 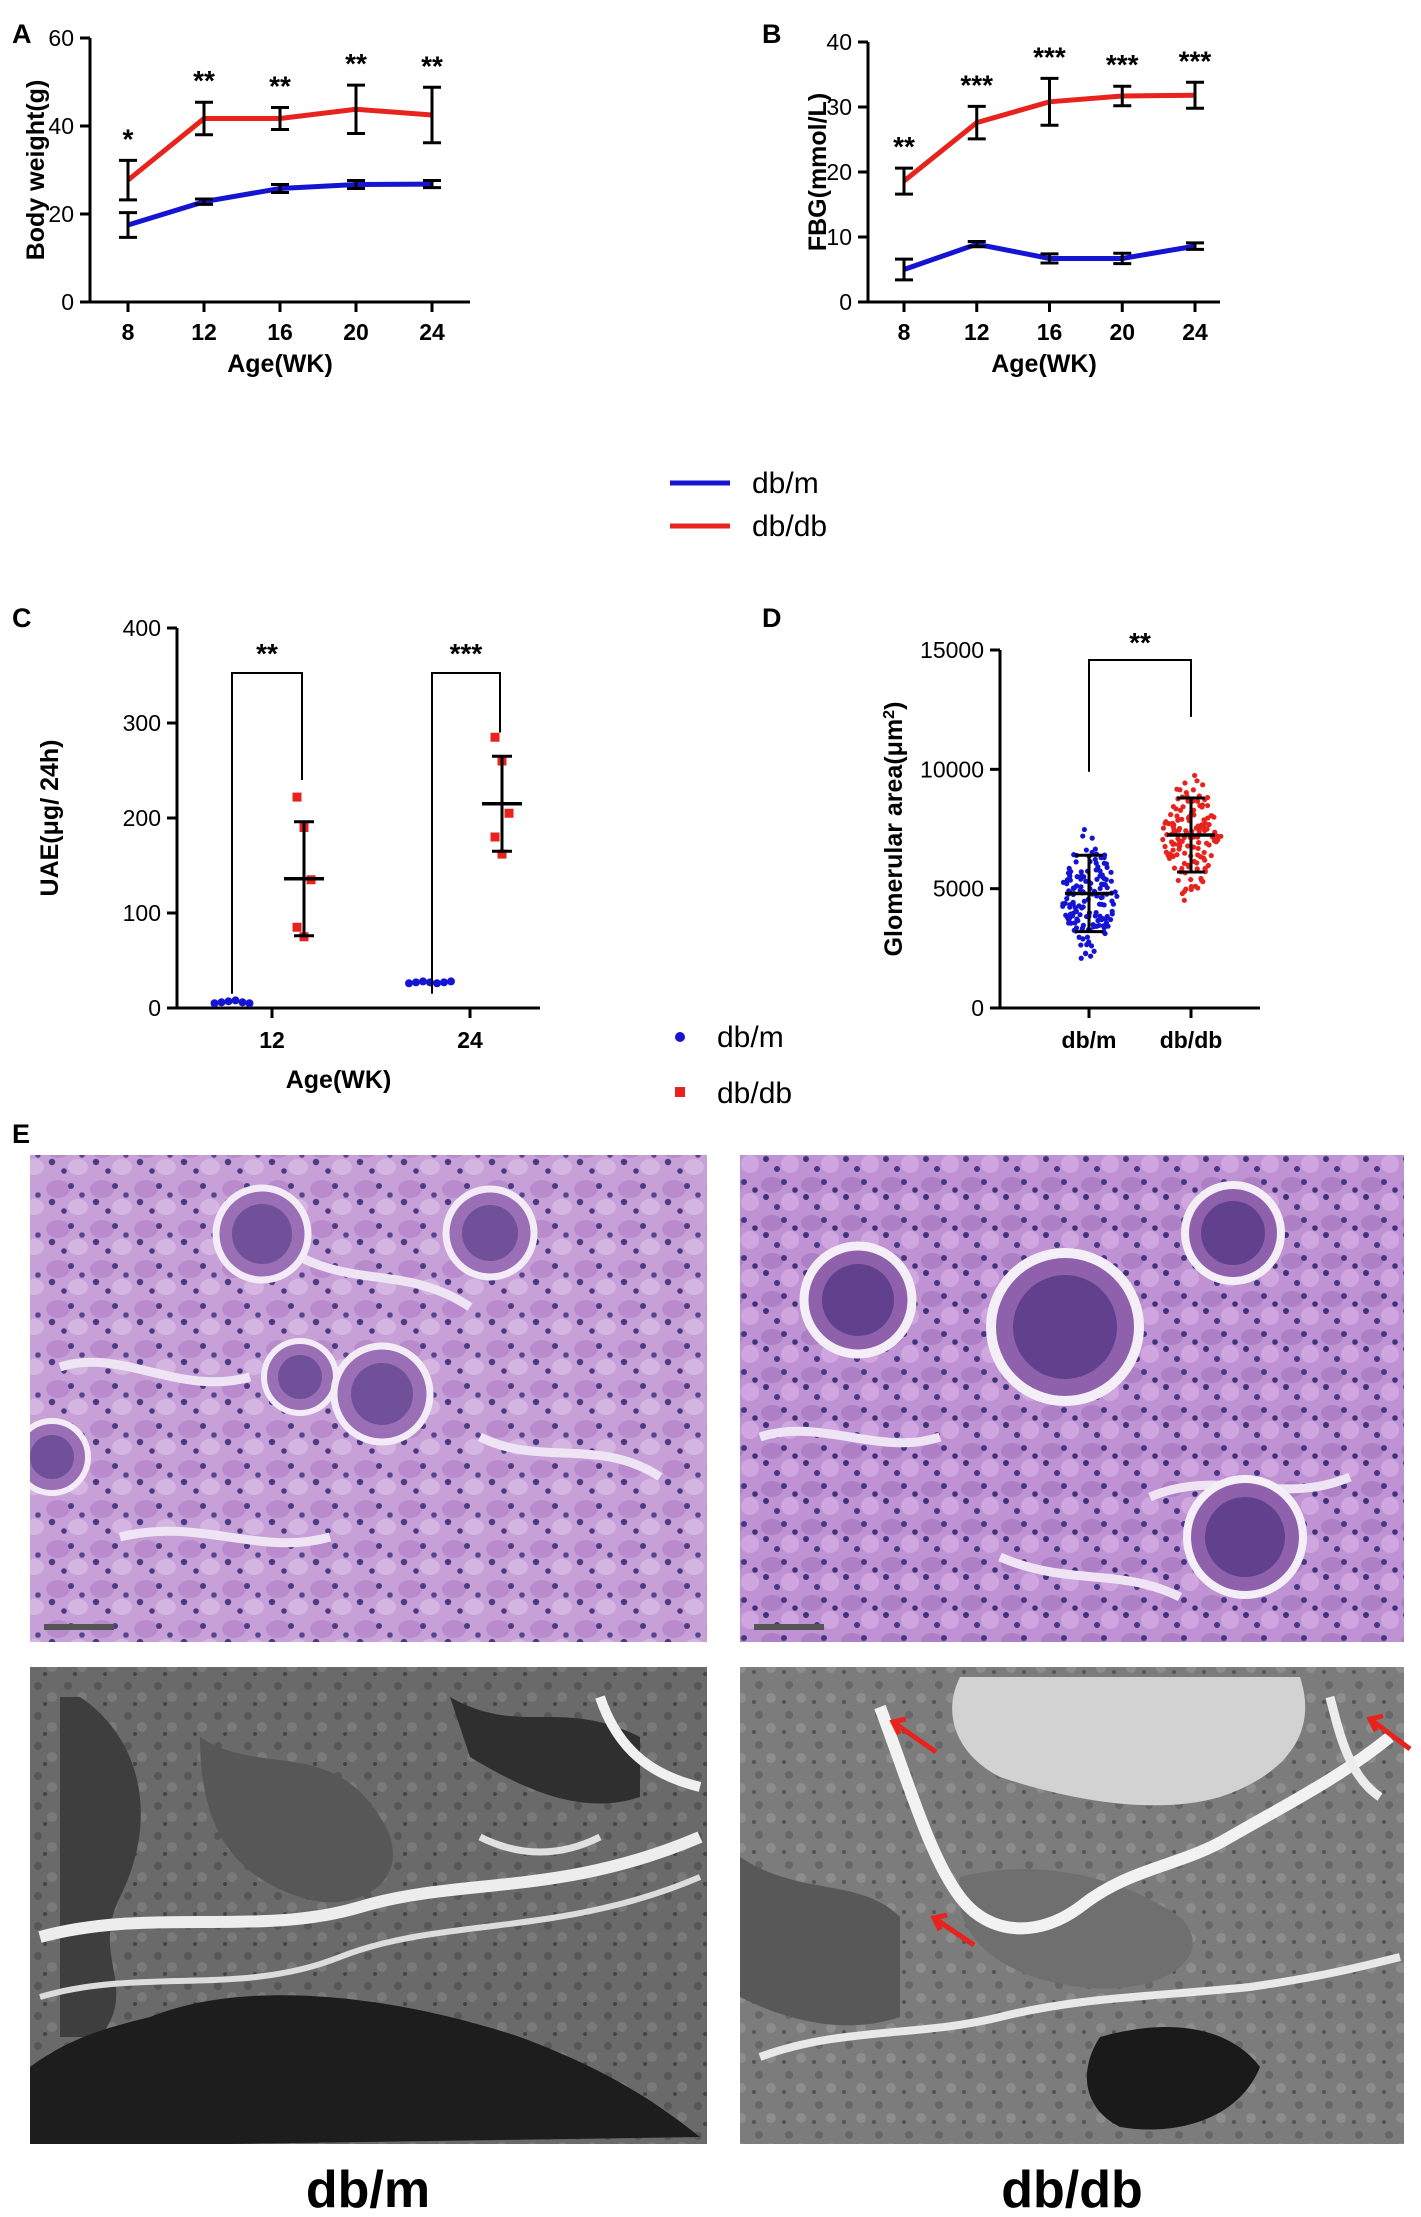 What do you see at coordinates (280, 332) in the screenshot?
I see `x-tick-label: 16` at bounding box center [280, 332].